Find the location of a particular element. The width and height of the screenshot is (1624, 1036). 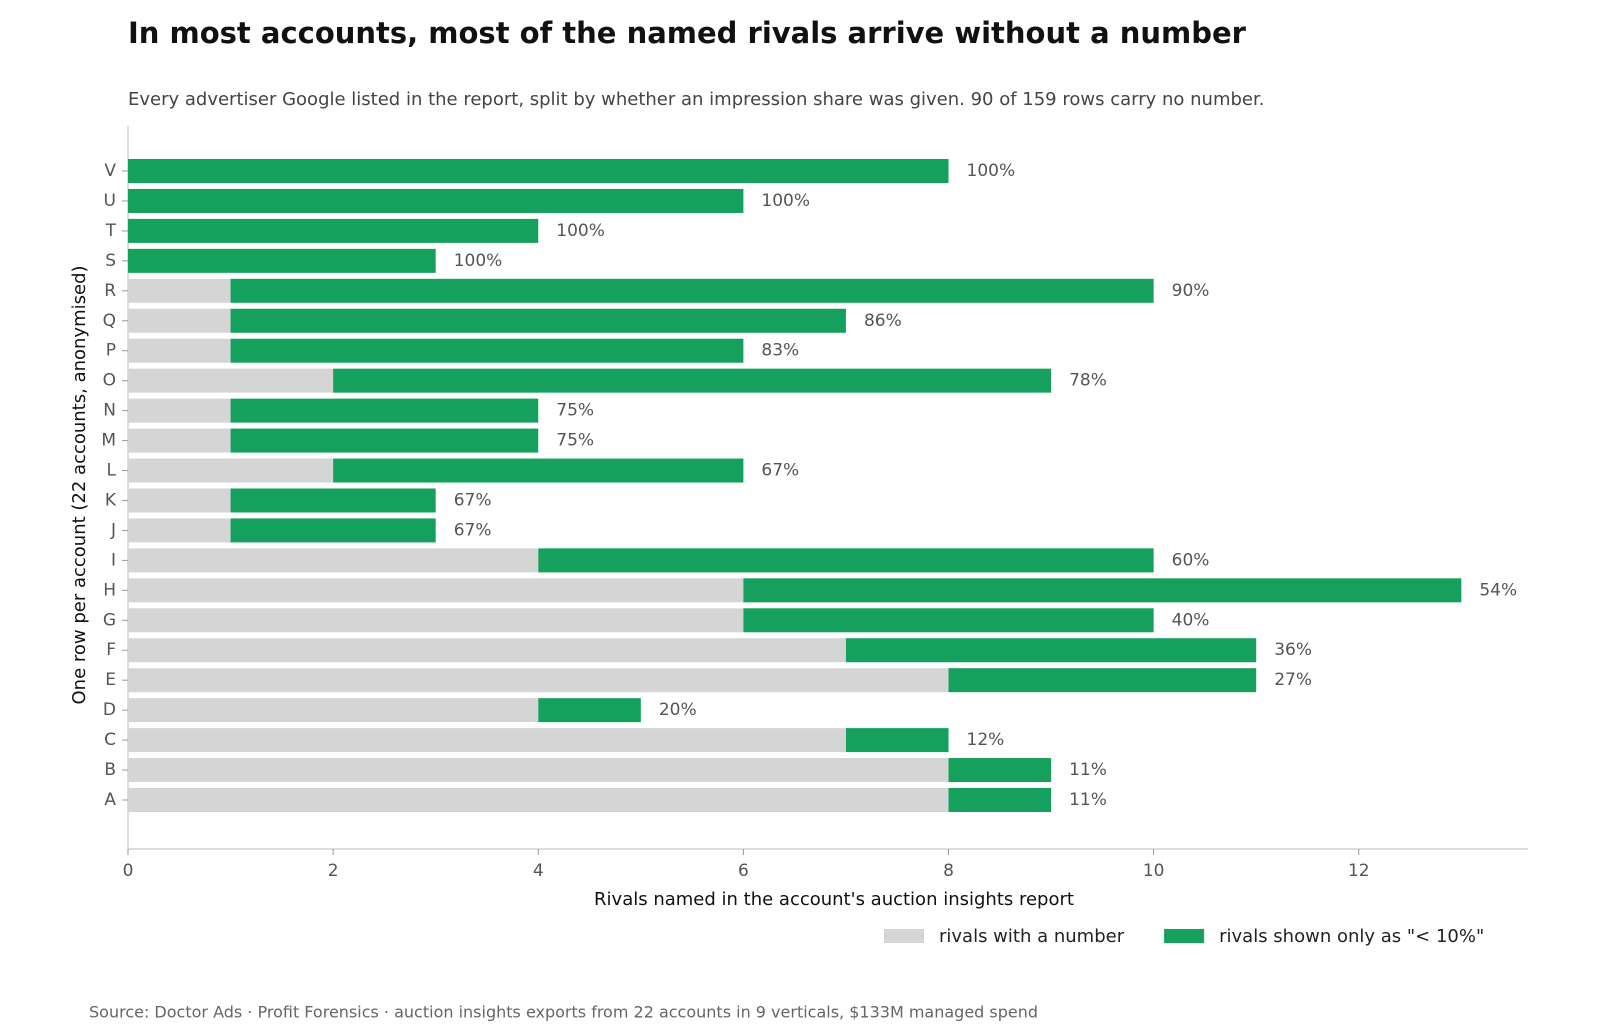

y-tick-label: L is located at coordinates (112, 471).